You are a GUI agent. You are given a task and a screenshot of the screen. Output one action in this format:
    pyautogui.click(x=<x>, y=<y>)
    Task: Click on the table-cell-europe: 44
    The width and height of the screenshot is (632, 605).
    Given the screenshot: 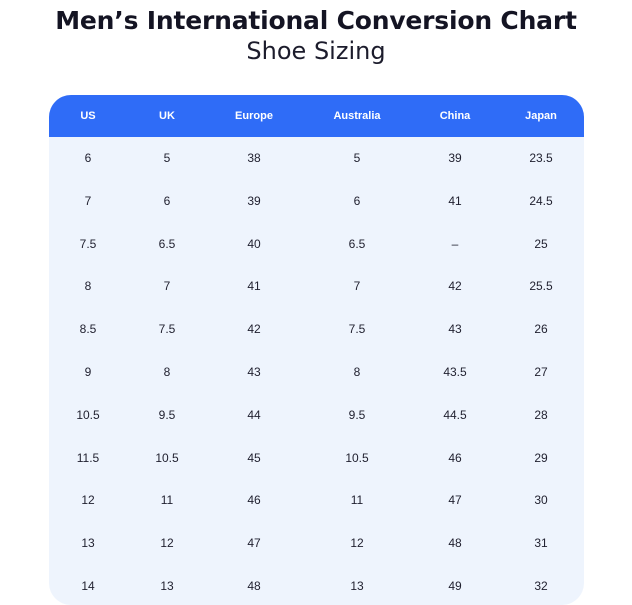 What is the action you would take?
    pyautogui.click(x=254, y=414)
    